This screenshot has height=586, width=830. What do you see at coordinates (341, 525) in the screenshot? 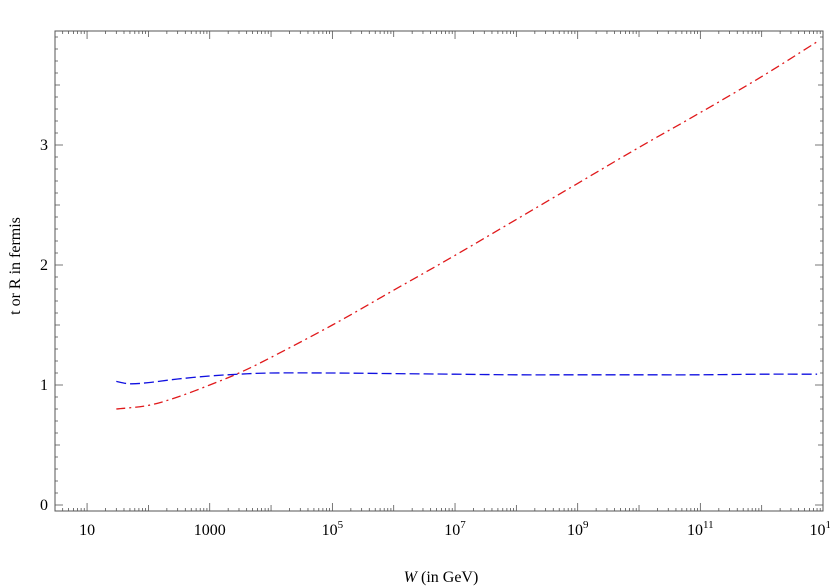
I see `x-tick-label-exponent: 5` at bounding box center [341, 525].